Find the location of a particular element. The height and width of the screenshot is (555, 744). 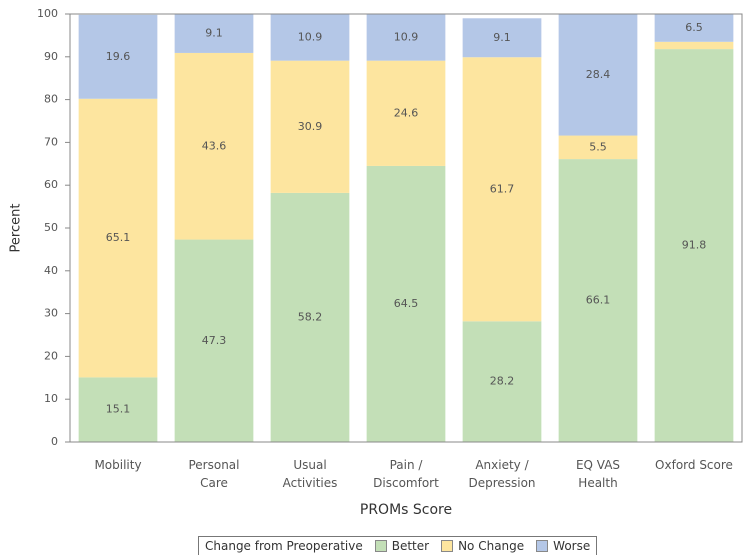

y-tick-label: 0 is located at coordinates (54, 441).